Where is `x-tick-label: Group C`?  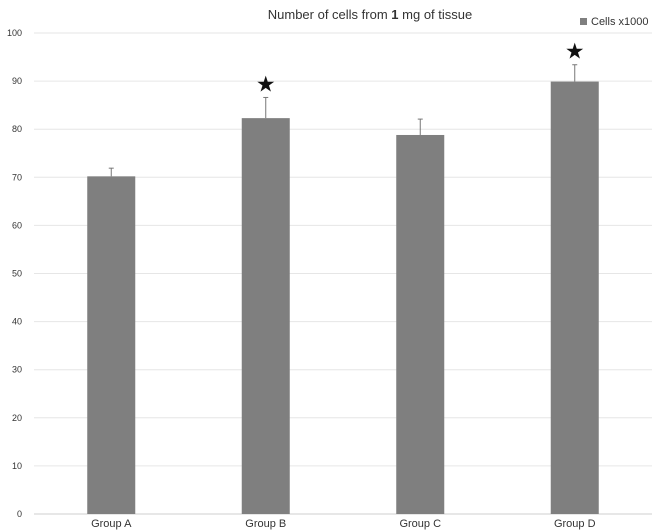 x-tick-label: Group C is located at coordinates (420, 524).